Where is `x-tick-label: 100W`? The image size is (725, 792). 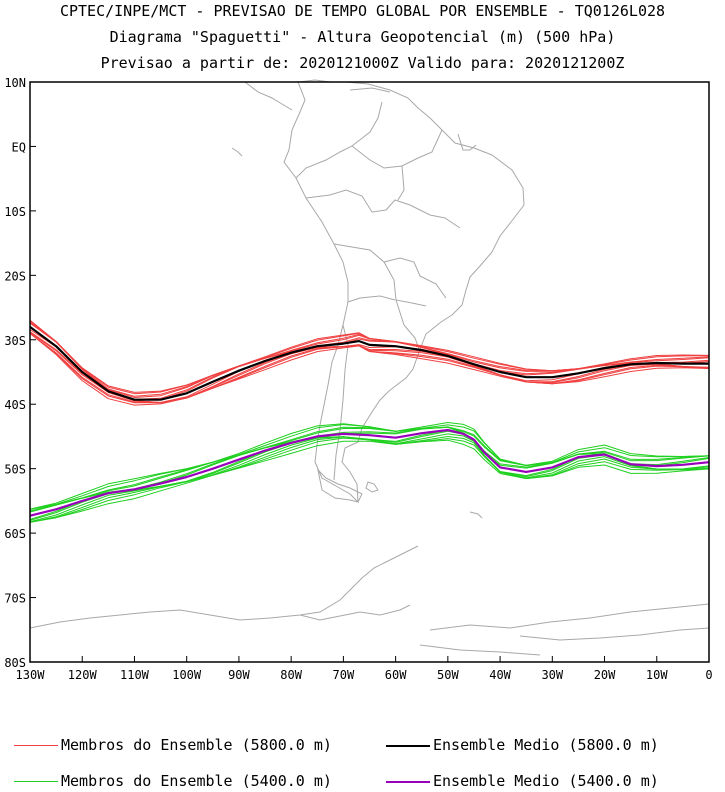
x-tick-label: 100W is located at coordinates (187, 675).